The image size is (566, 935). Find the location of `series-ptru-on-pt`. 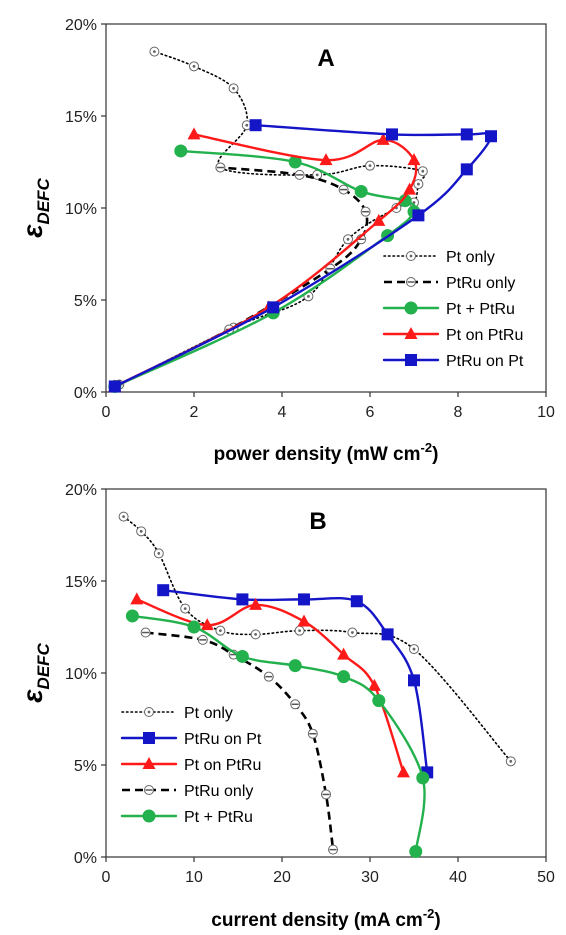

series-ptru-on-pt is located at coordinates (295, 681).